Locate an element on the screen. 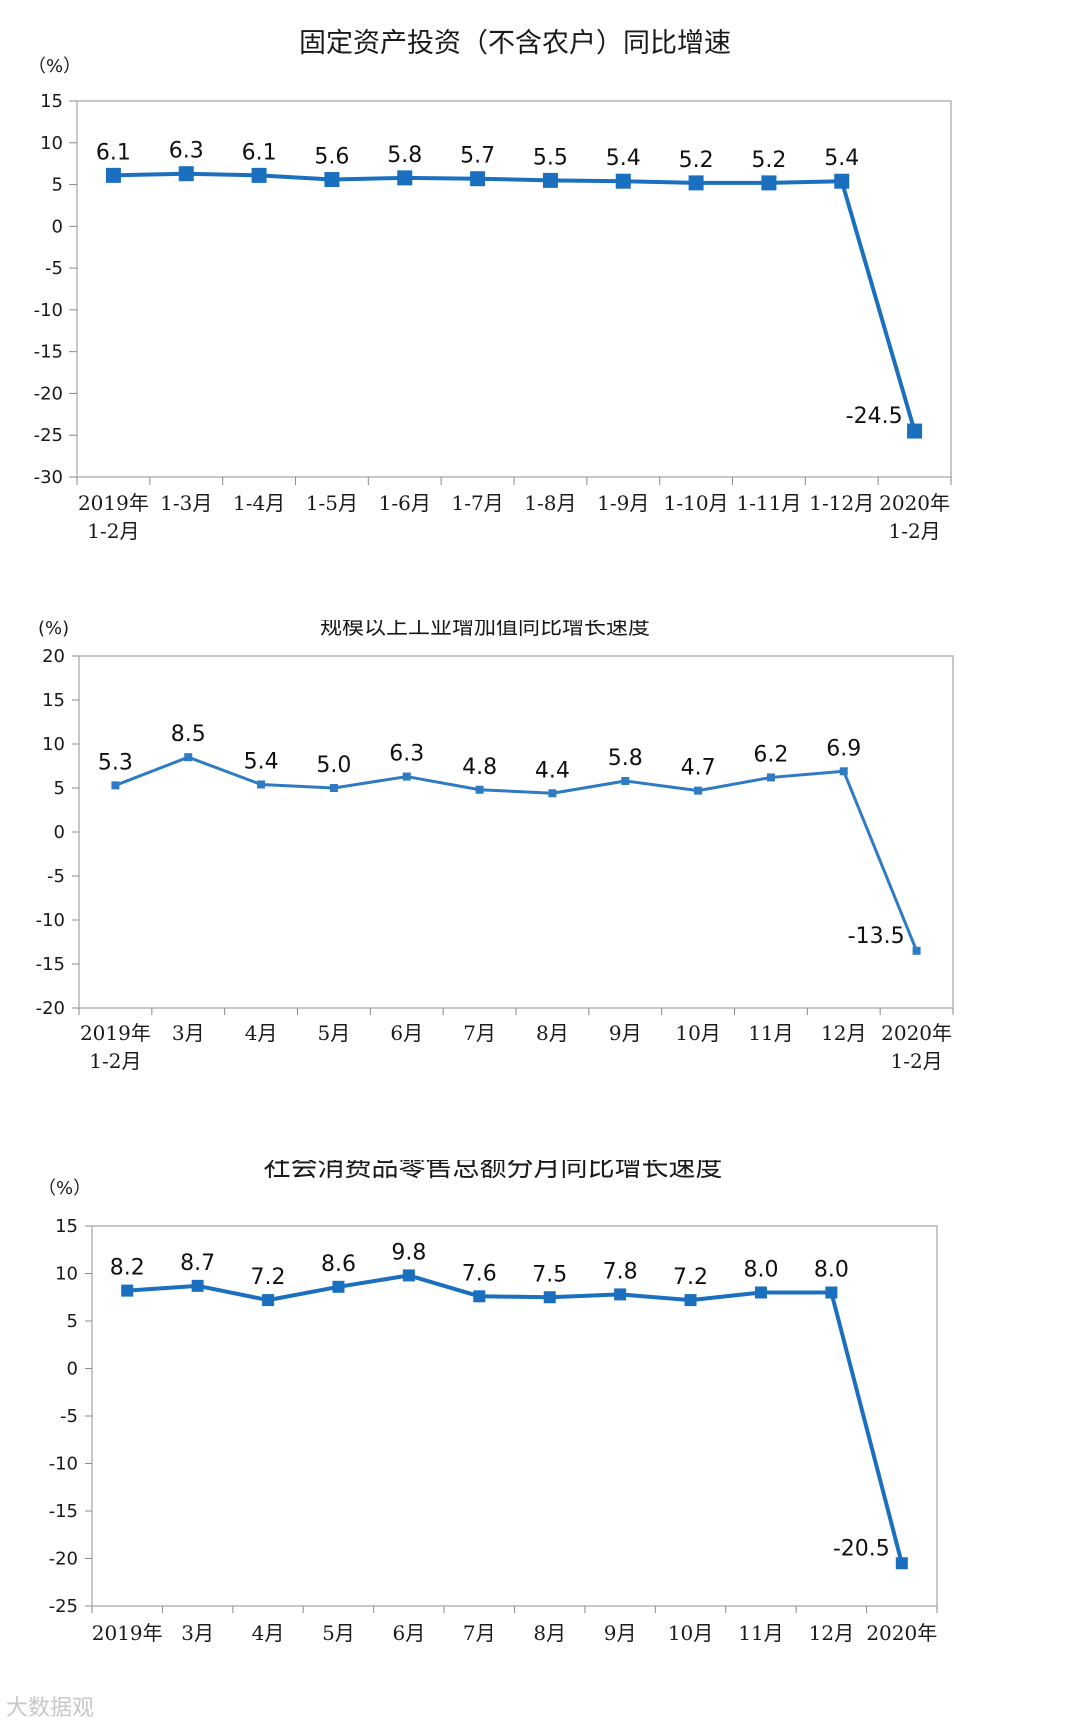  y-tick-label: 0 is located at coordinates (57, 226).